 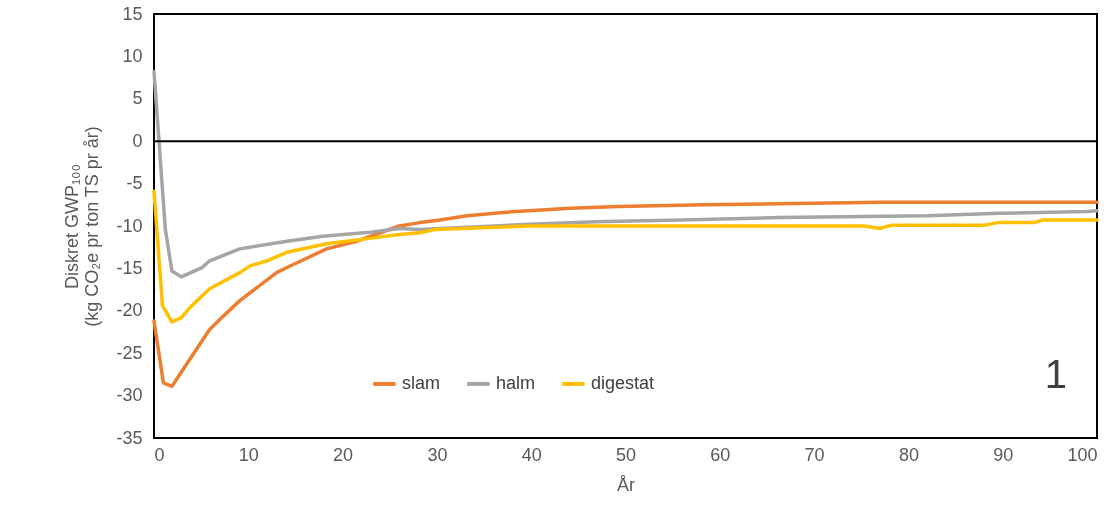 What do you see at coordinates (129, 395) in the screenshot?
I see `y-tick-label: -30` at bounding box center [129, 395].